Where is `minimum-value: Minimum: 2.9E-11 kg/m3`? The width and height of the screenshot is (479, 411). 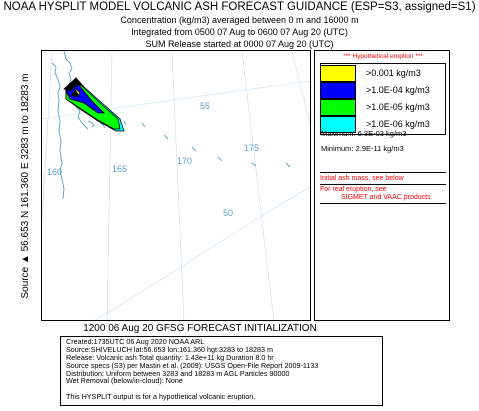 minimum-value: Minimum: 2.9E-11 kg/m3 is located at coordinates (362, 148).